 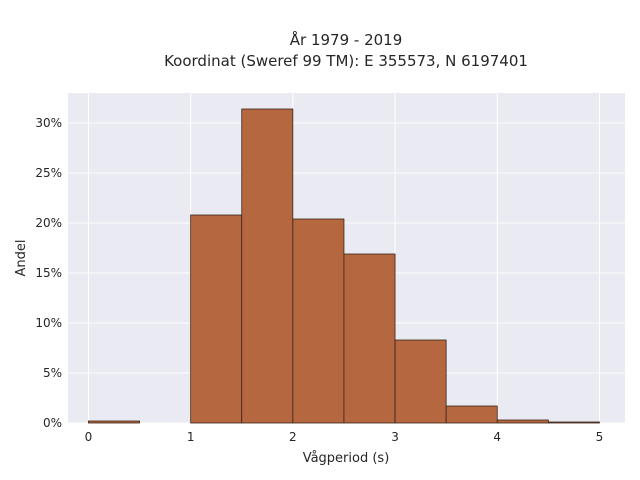 What do you see at coordinates (600, 437) in the screenshot?
I see `x-tick-label: 5` at bounding box center [600, 437].